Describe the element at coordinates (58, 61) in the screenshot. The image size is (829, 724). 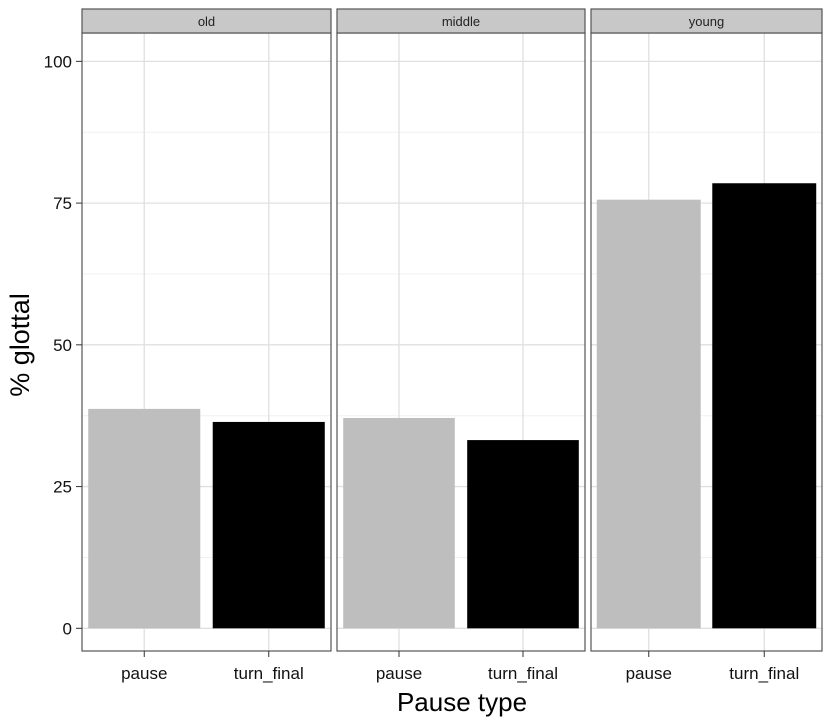
I see `y-tick-label: 100` at that location.